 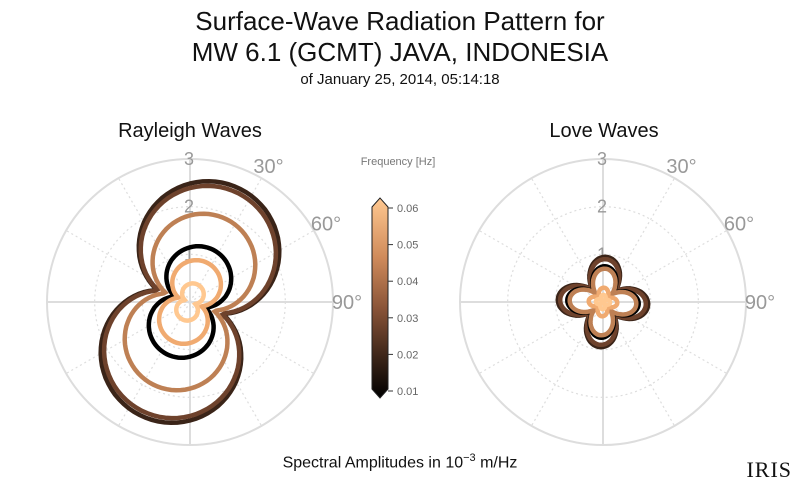 I want to click on rayleigh-panel-title: Rayleigh Waves, so click(x=190, y=131).